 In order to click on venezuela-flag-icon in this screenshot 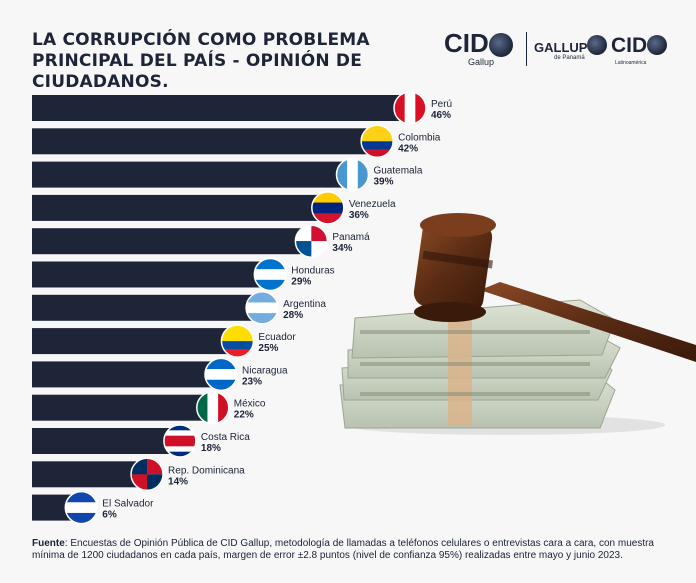, I will do `click(327, 207)`.